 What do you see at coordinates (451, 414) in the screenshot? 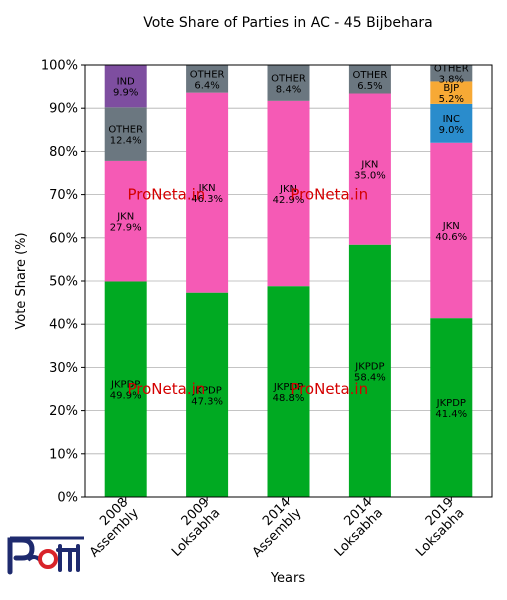
I see `segment-value-label: 41.4%` at bounding box center [451, 414].